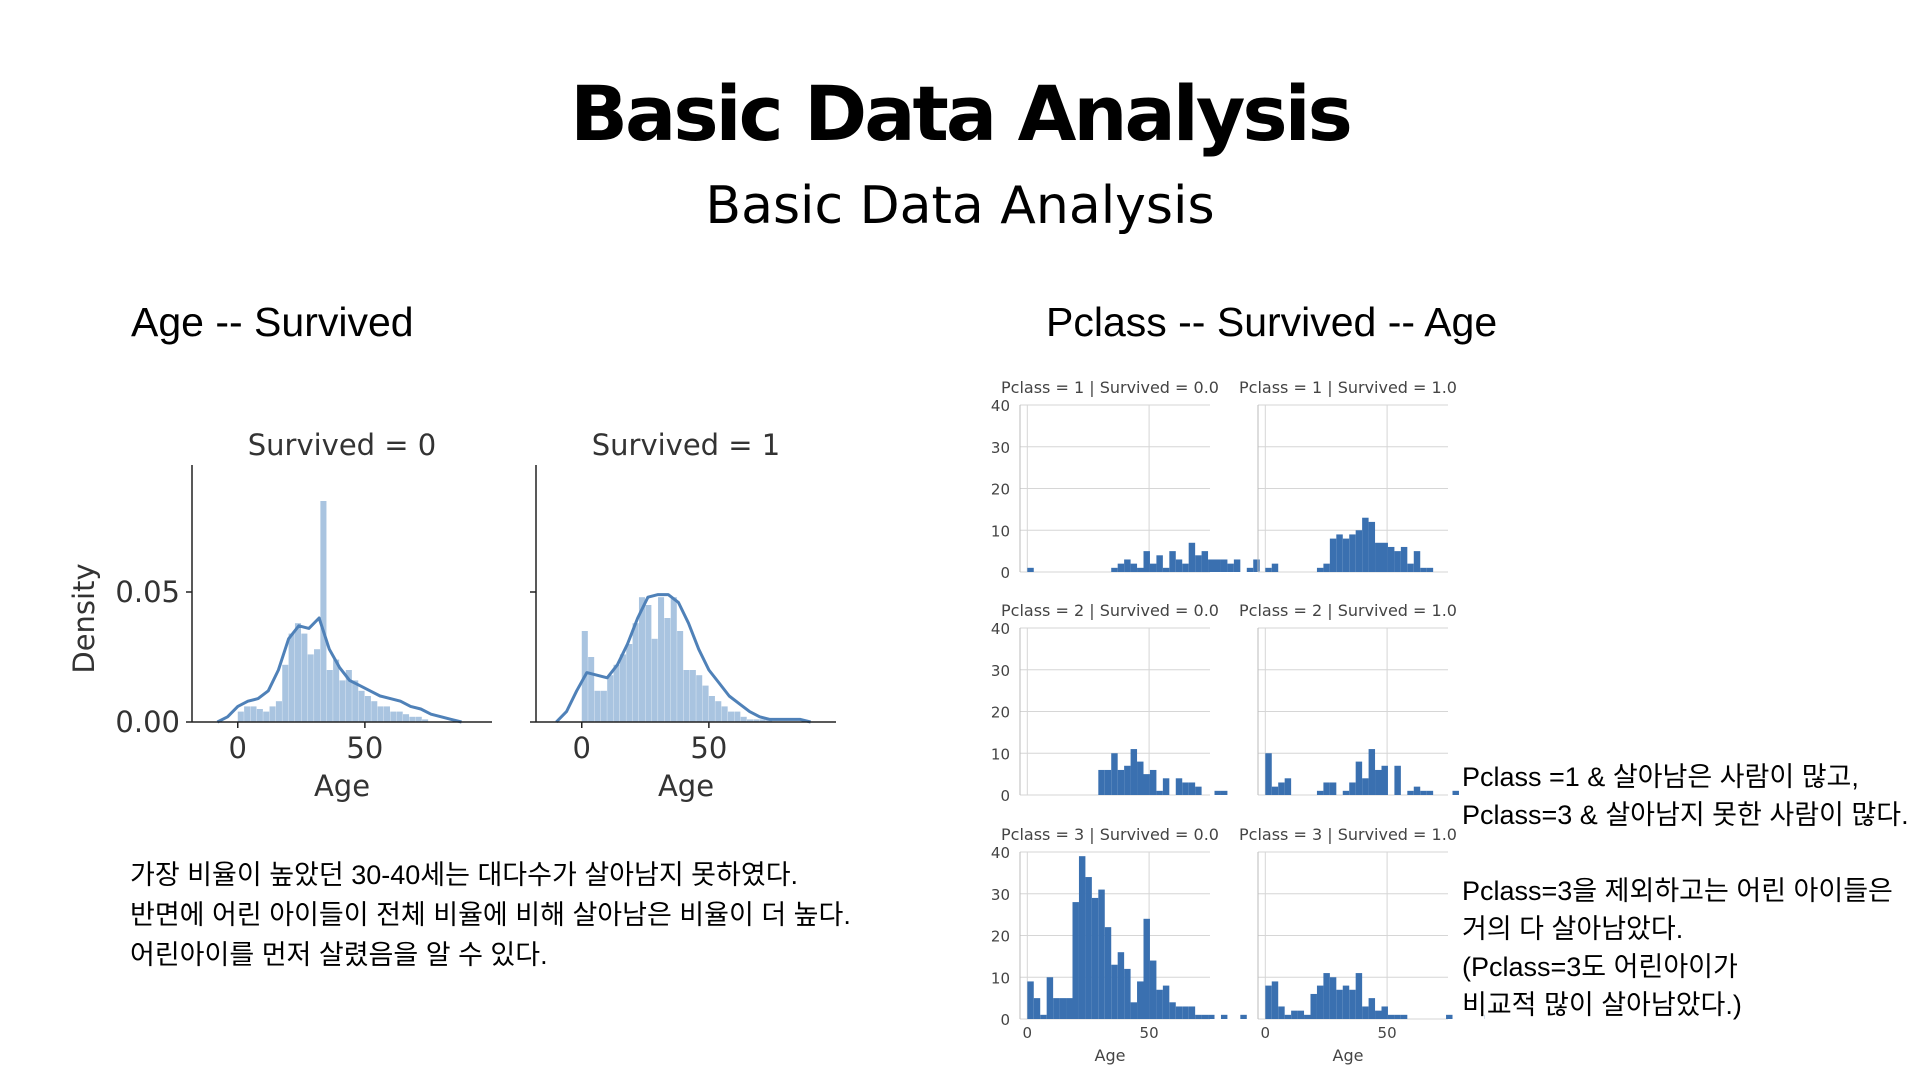 This screenshot has width=1920, height=1080. Describe the element at coordinates (342, 445) in the screenshot. I see `panel-title: Survived = 0` at that location.